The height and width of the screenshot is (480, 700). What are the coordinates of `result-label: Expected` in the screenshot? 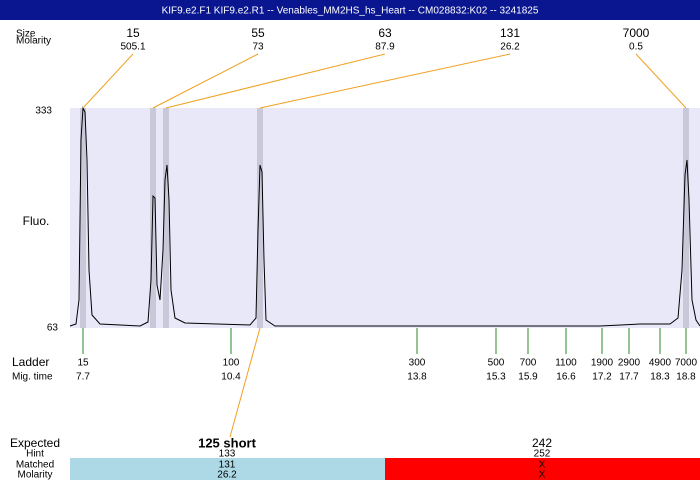 It's located at (35, 443).